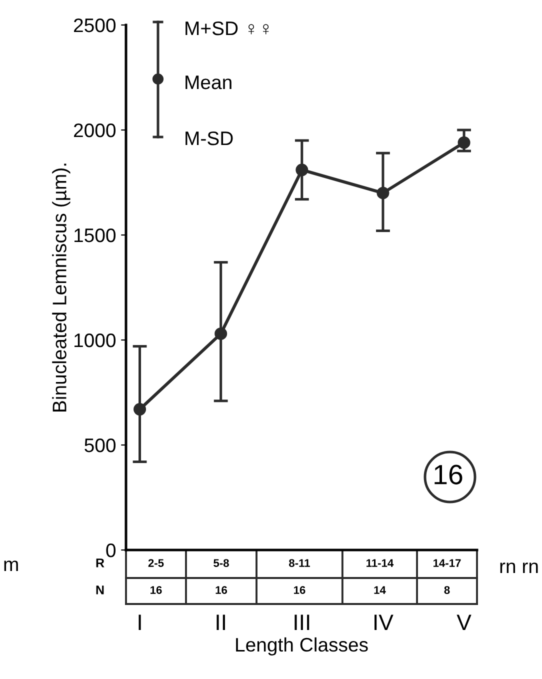 The image size is (542, 679). Describe the element at coordinates (302, 622) in the screenshot. I see `x-tick-label: III` at that location.